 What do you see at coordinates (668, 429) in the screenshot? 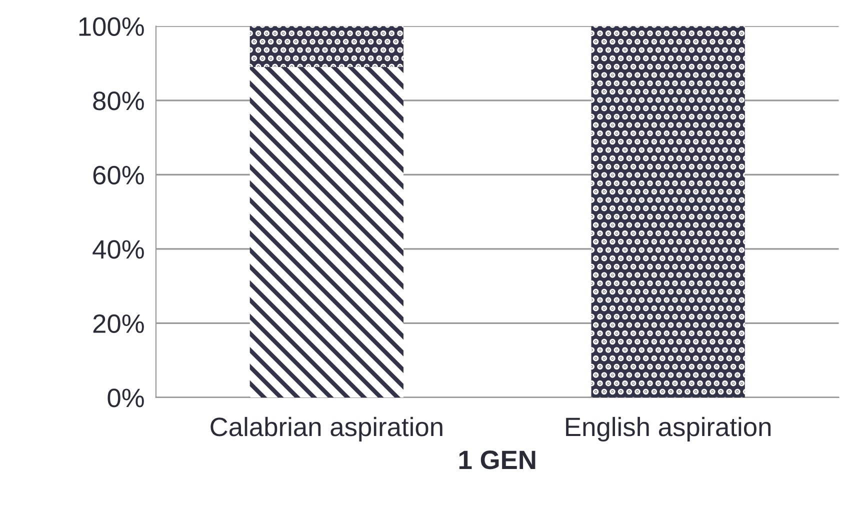
I see `x-tick-label: English aspiration` at bounding box center [668, 429].